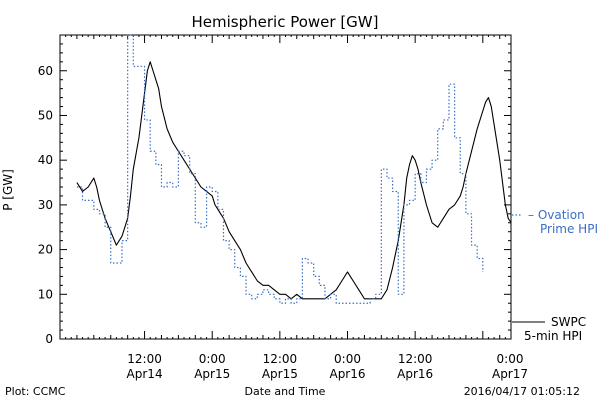 The height and width of the screenshot is (400, 600). What do you see at coordinates (568, 322) in the screenshot?
I see `legend-label-swpc-line1: SWPC` at bounding box center [568, 322].